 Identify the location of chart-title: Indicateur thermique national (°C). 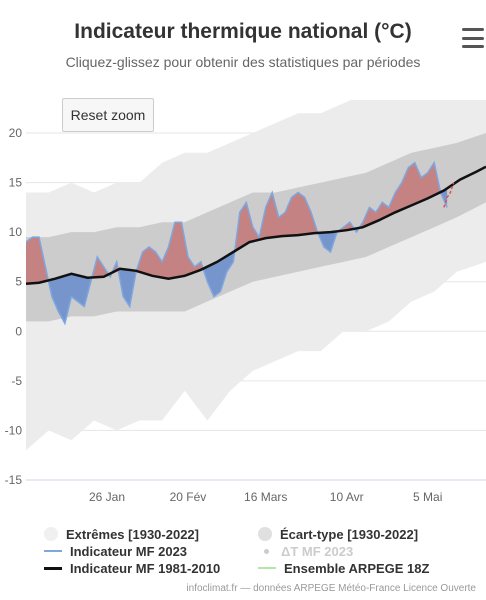
(243, 31).